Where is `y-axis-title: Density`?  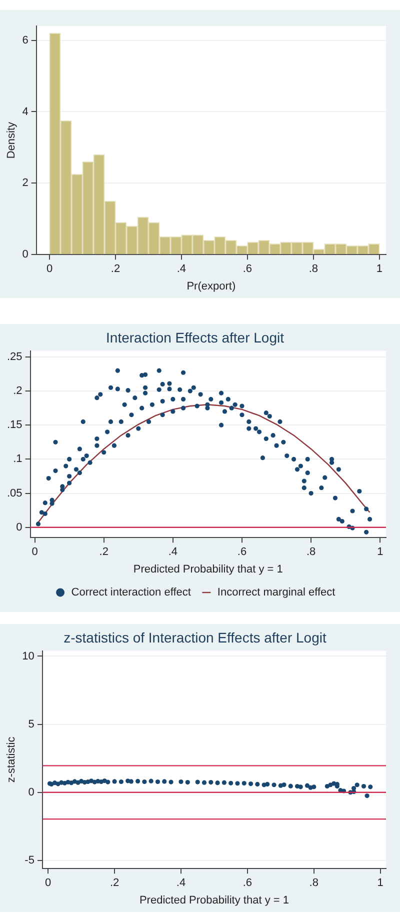 y-axis-title: Density is located at coordinates (12, 140).